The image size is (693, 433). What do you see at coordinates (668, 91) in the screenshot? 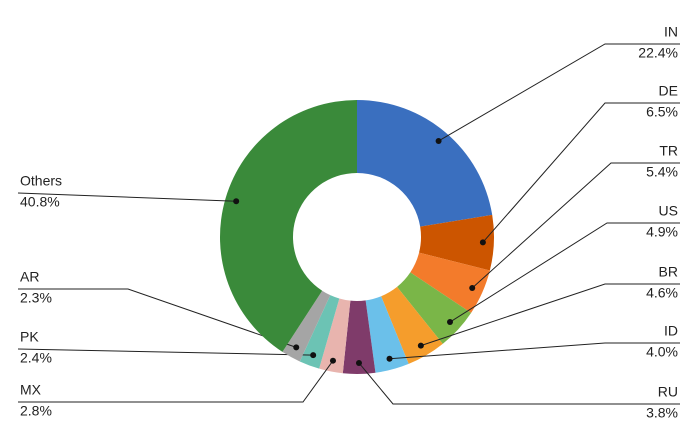
I see `label-name: DE` at bounding box center [668, 91].